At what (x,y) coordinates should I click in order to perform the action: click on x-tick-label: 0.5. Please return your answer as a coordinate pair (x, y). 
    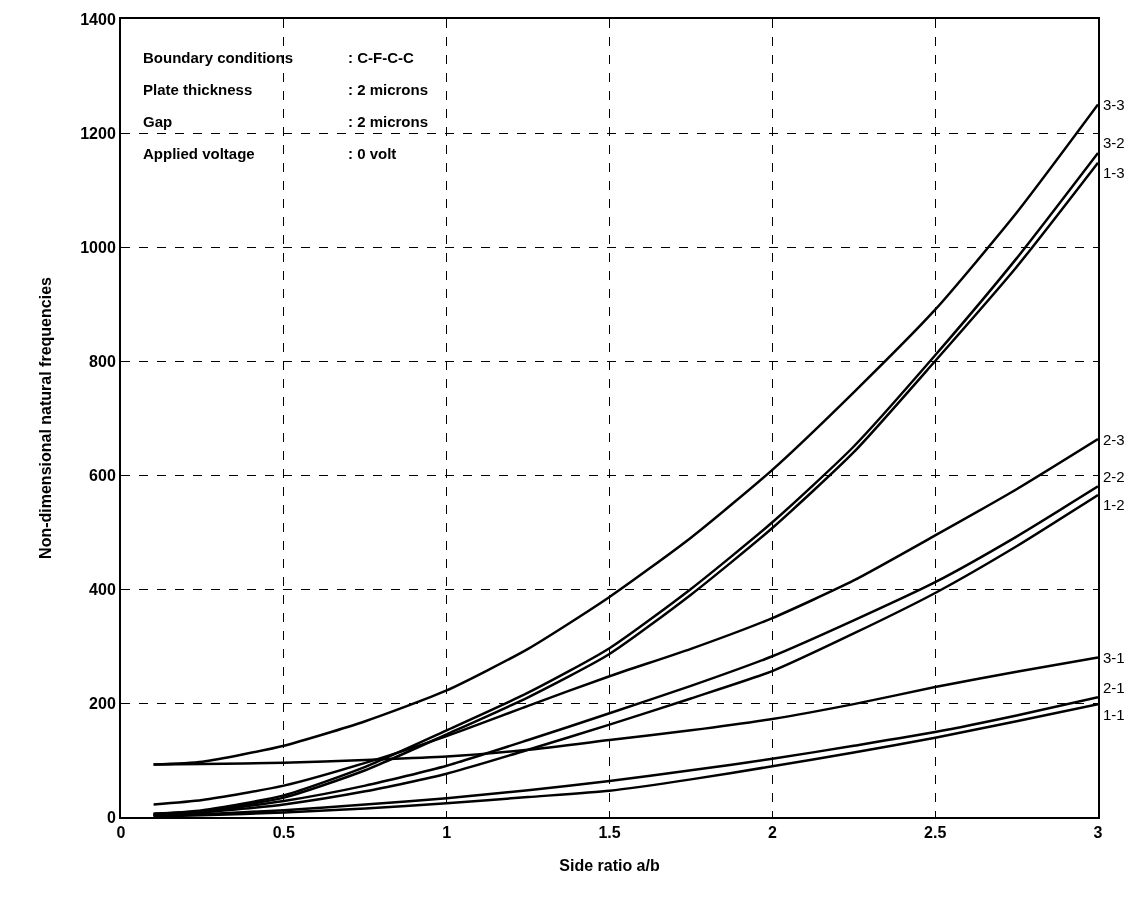
    Looking at the image, I should click on (284, 833).